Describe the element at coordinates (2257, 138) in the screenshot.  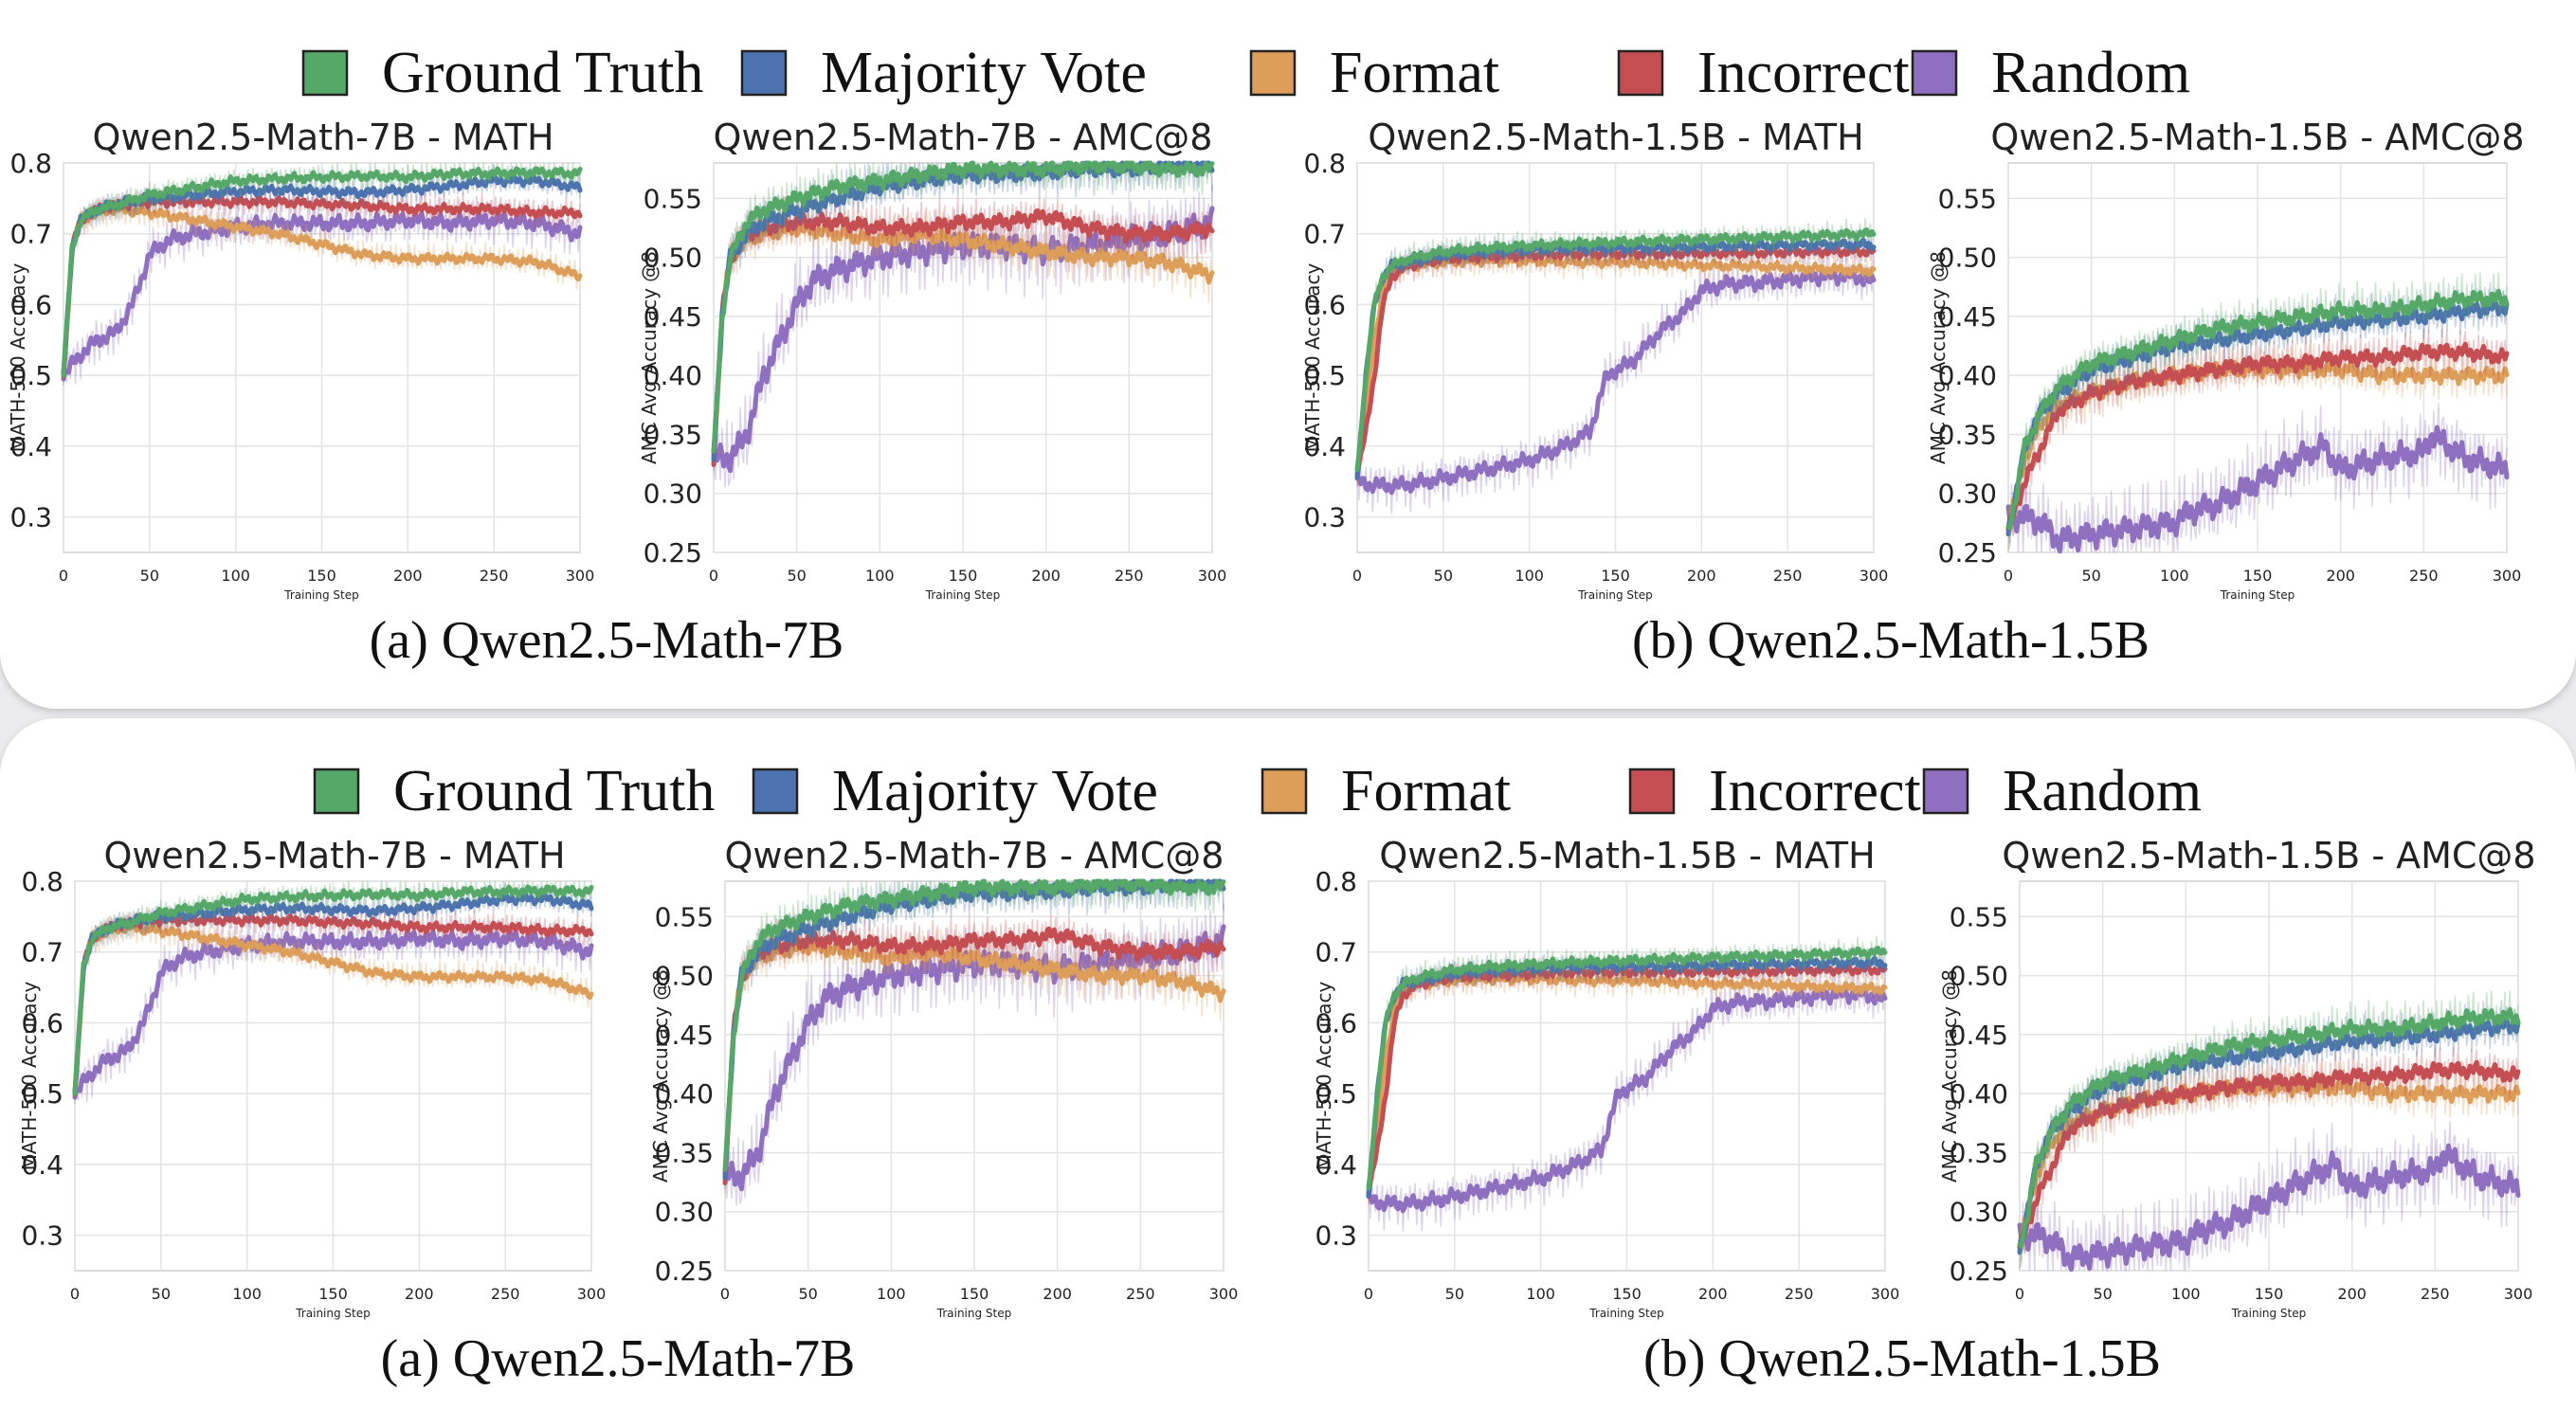
I see `chart-title: Qwen2.5-Math-1.5B - AMC@8` at that location.